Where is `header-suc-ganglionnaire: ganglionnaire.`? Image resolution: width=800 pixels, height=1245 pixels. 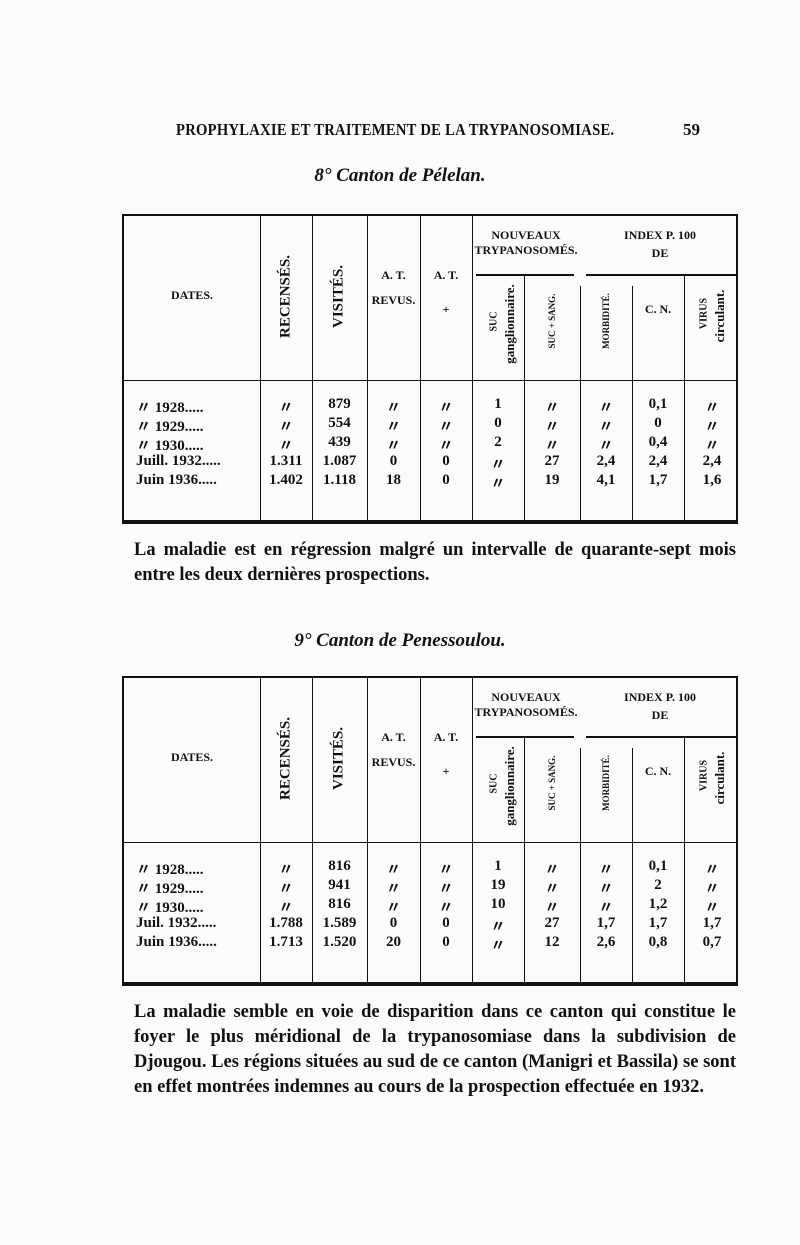 header-suc-ganglionnaire: ganglionnaire. is located at coordinates (509, 324).